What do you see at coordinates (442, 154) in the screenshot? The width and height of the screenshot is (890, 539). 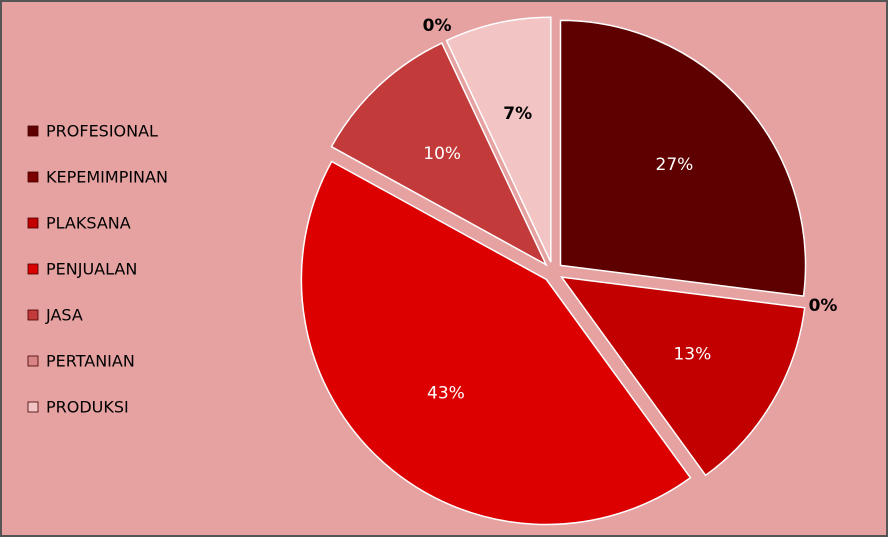 I see `data-label: 10%` at bounding box center [442, 154].